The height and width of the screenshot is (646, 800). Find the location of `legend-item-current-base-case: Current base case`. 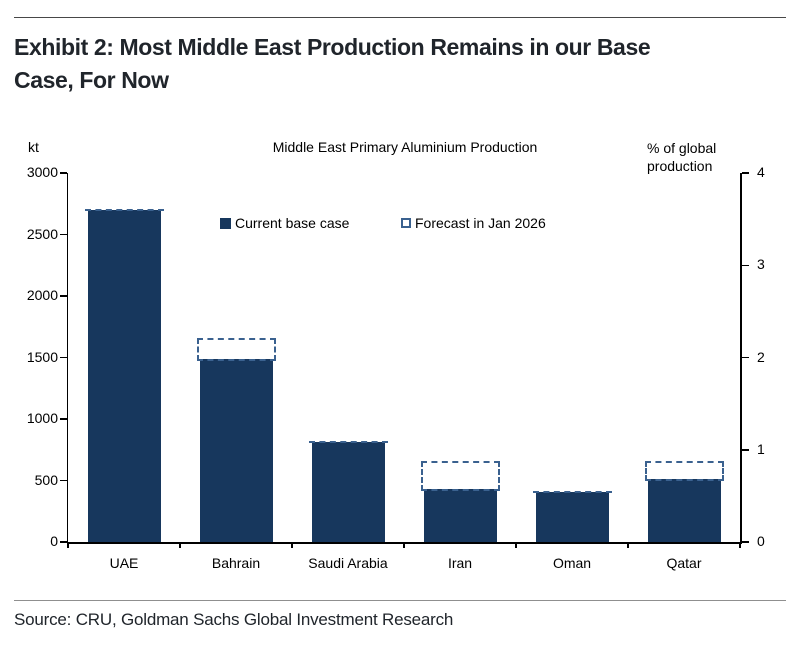

legend-item-current-base-case: Current base case is located at coordinates (284, 223).